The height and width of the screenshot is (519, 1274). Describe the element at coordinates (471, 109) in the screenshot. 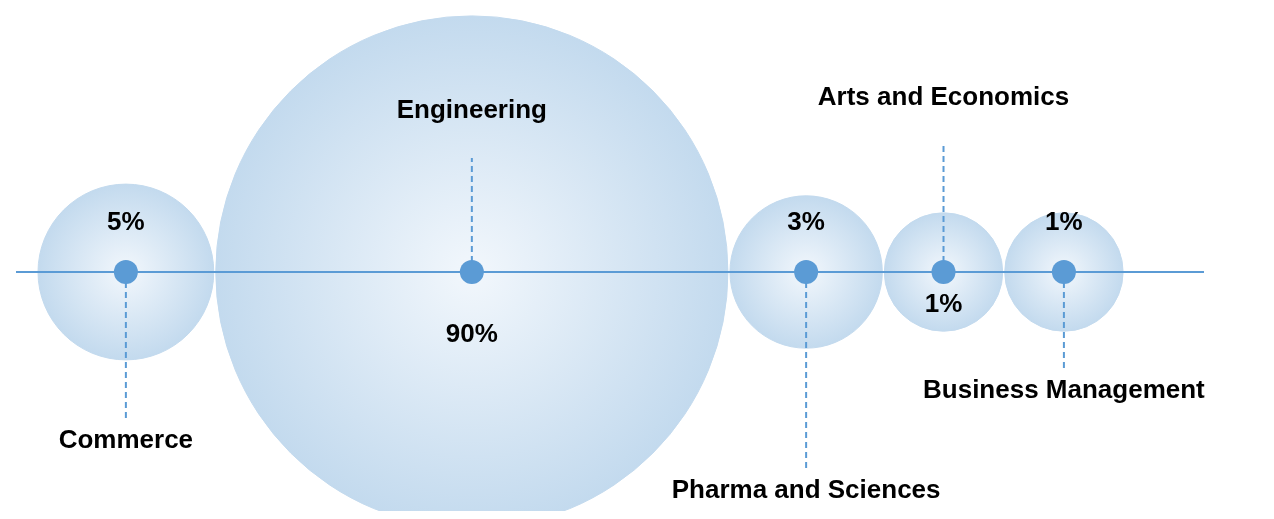

I see `category-label: Engineering` at that location.